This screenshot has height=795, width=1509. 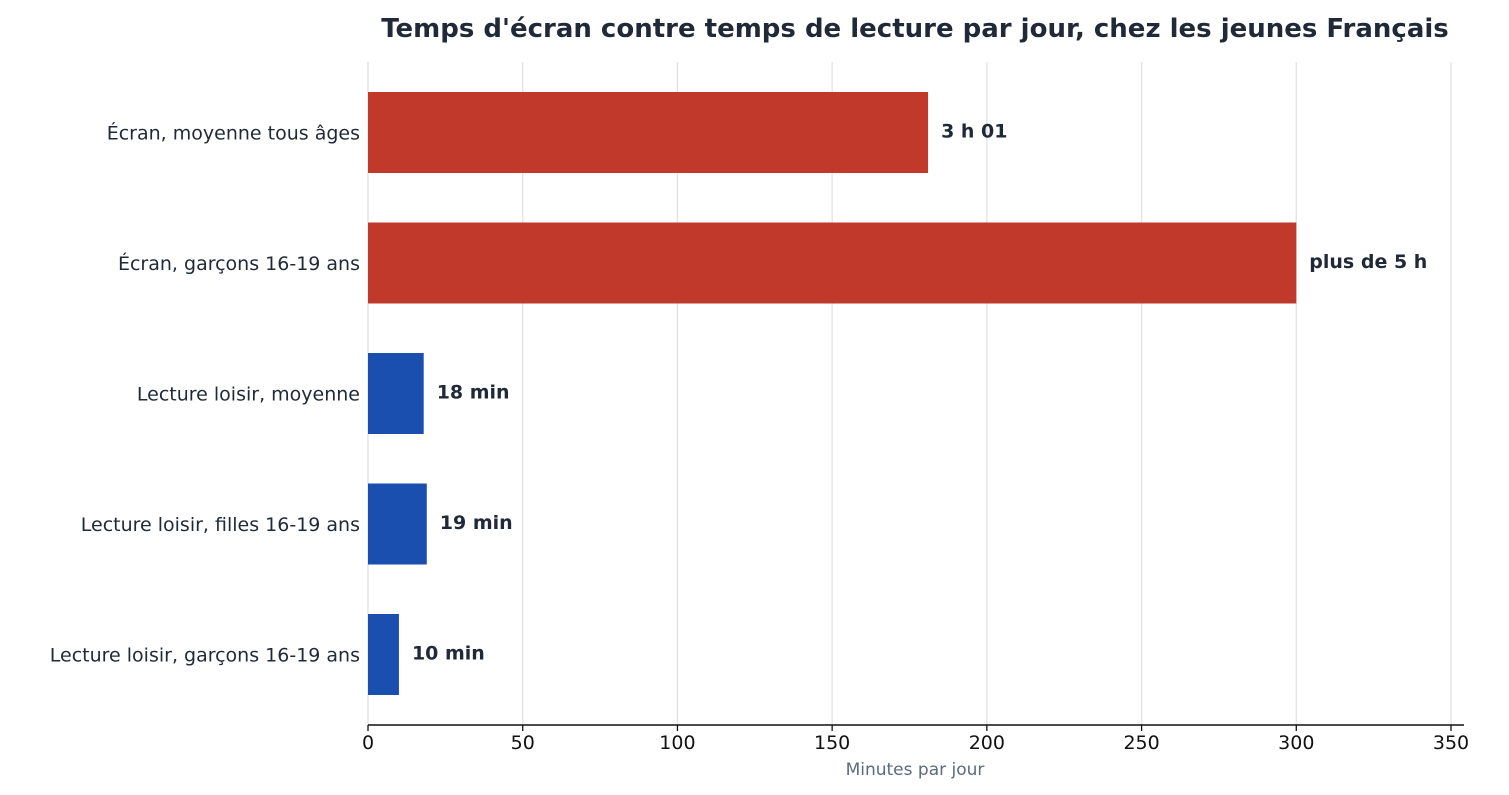 What do you see at coordinates (915, 770) in the screenshot?
I see `x-axis-label: Minutes par jour` at bounding box center [915, 770].